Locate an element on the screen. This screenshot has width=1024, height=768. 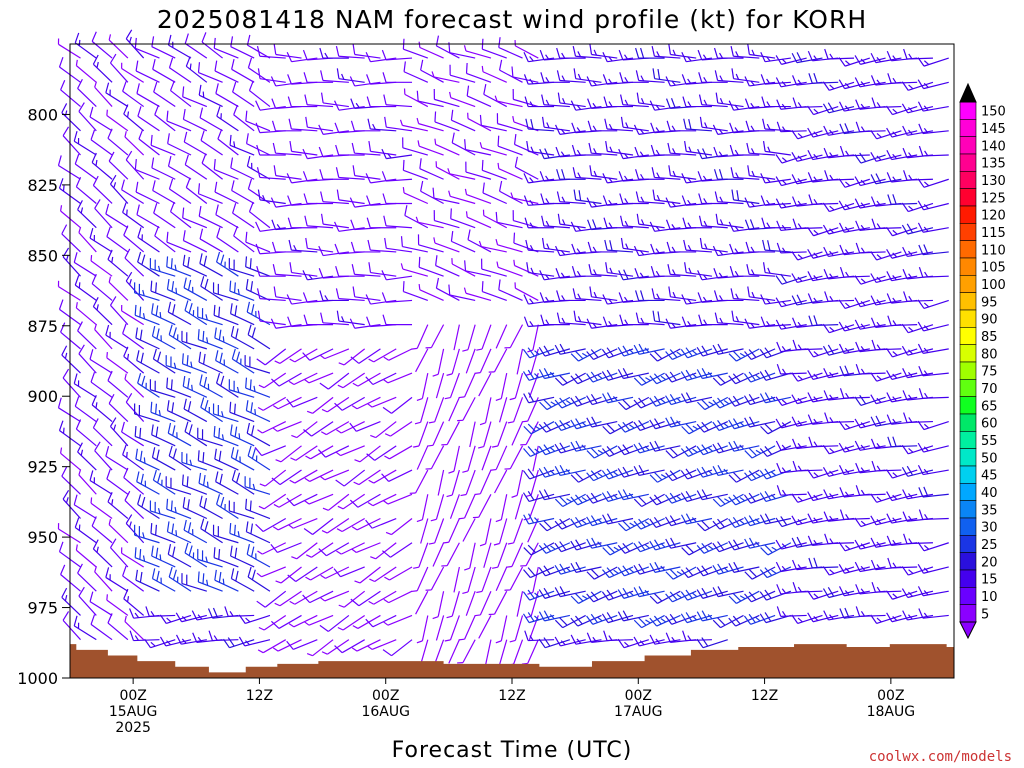
colorbar-label: 115 is located at coordinates (993, 233).